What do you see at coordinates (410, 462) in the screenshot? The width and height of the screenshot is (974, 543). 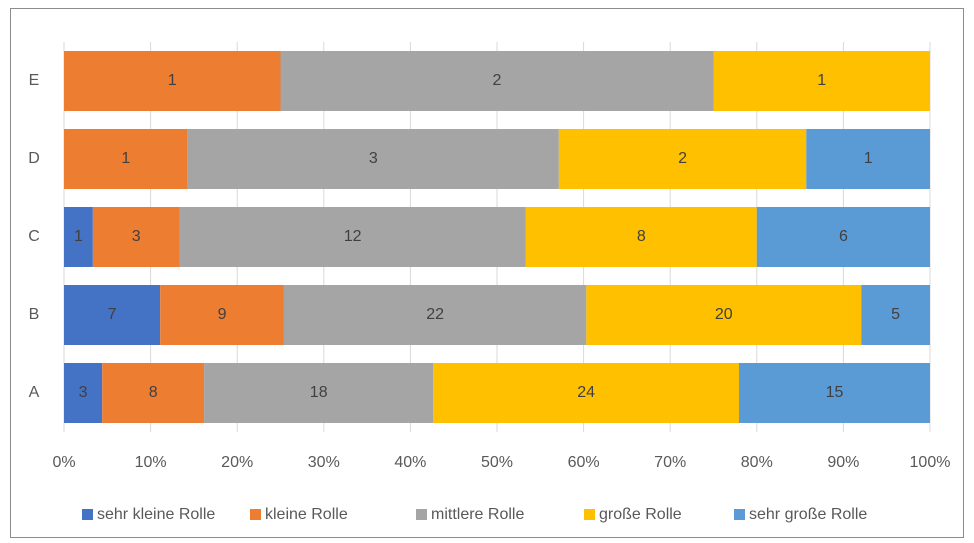 I see `x-tick-label: 40%` at bounding box center [410, 462].